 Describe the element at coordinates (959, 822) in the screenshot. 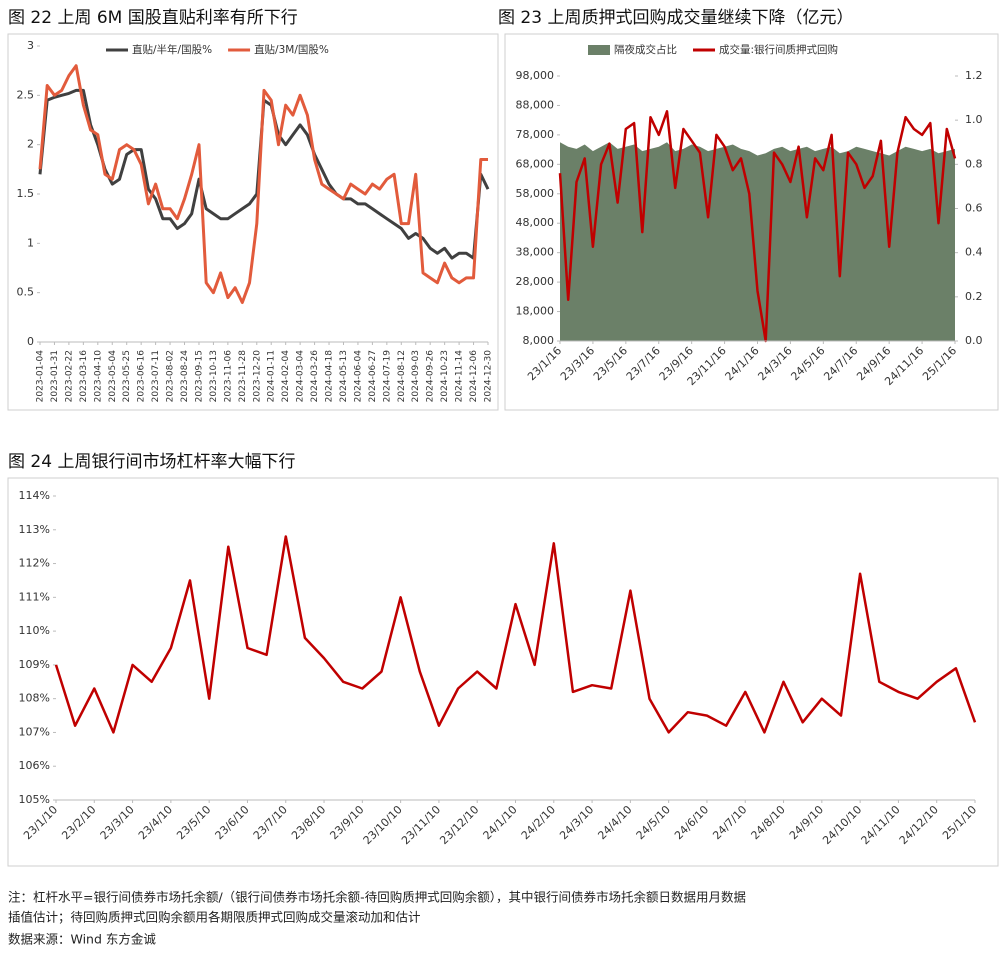

I see `x-tick-label: 25/1/10` at that location.